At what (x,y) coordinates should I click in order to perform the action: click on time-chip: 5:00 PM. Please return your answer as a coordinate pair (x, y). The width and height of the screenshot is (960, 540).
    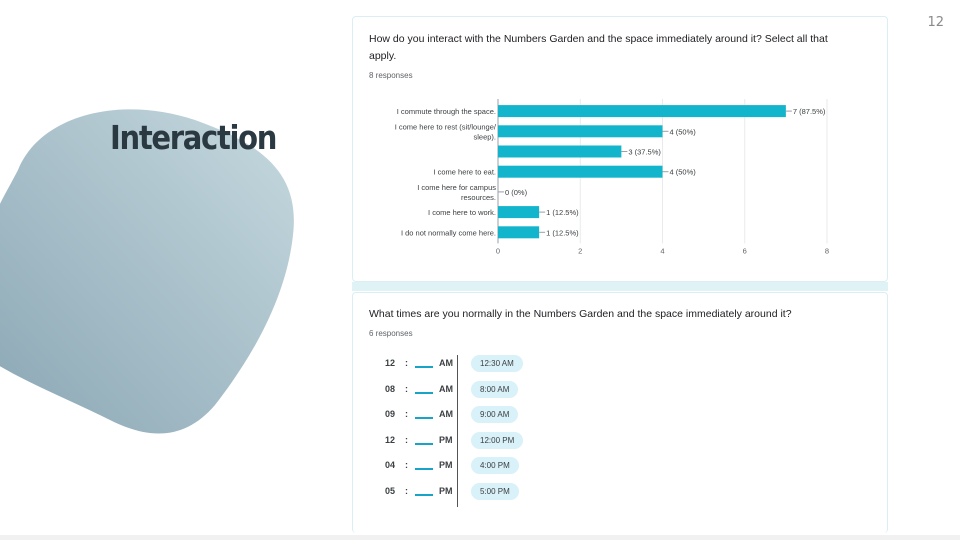
    Looking at the image, I should click on (495, 491).